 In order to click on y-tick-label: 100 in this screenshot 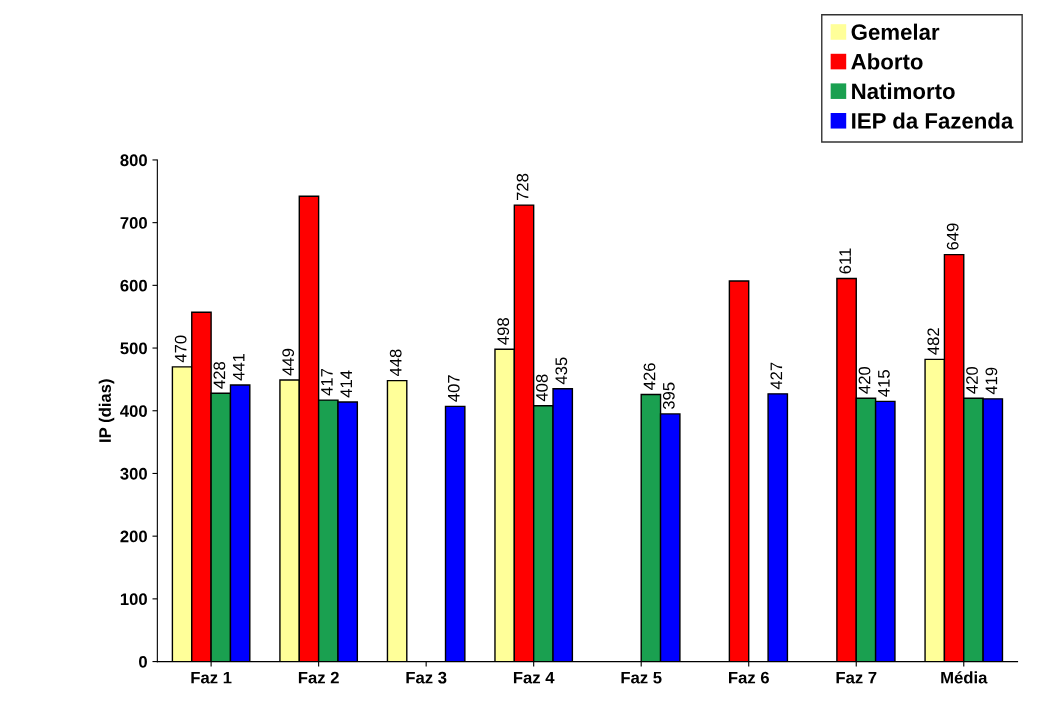, I will do `click(133, 599)`.